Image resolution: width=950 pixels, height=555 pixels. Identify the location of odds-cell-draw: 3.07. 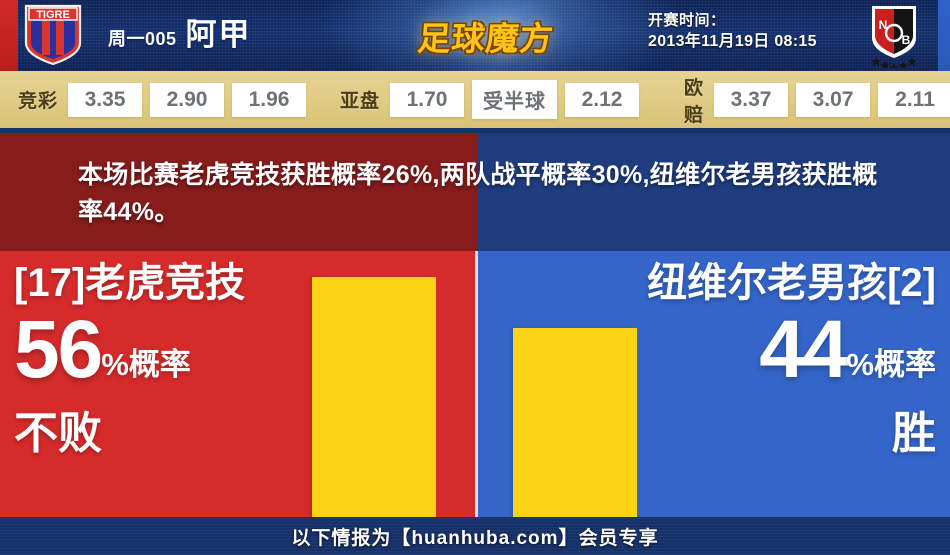
(833, 99).